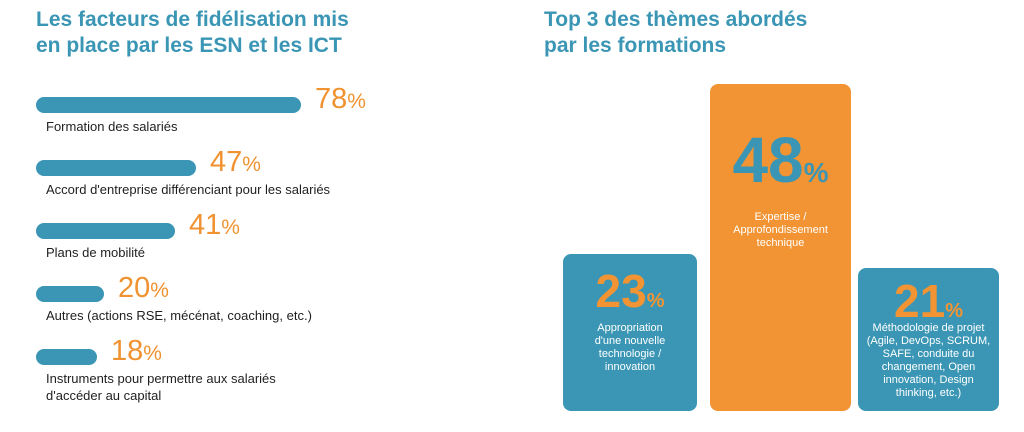 This screenshot has height=432, width=1024. What do you see at coordinates (630, 291) in the screenshot?
I see `theme-card-value: 23%` at bounding box center [630, 291].